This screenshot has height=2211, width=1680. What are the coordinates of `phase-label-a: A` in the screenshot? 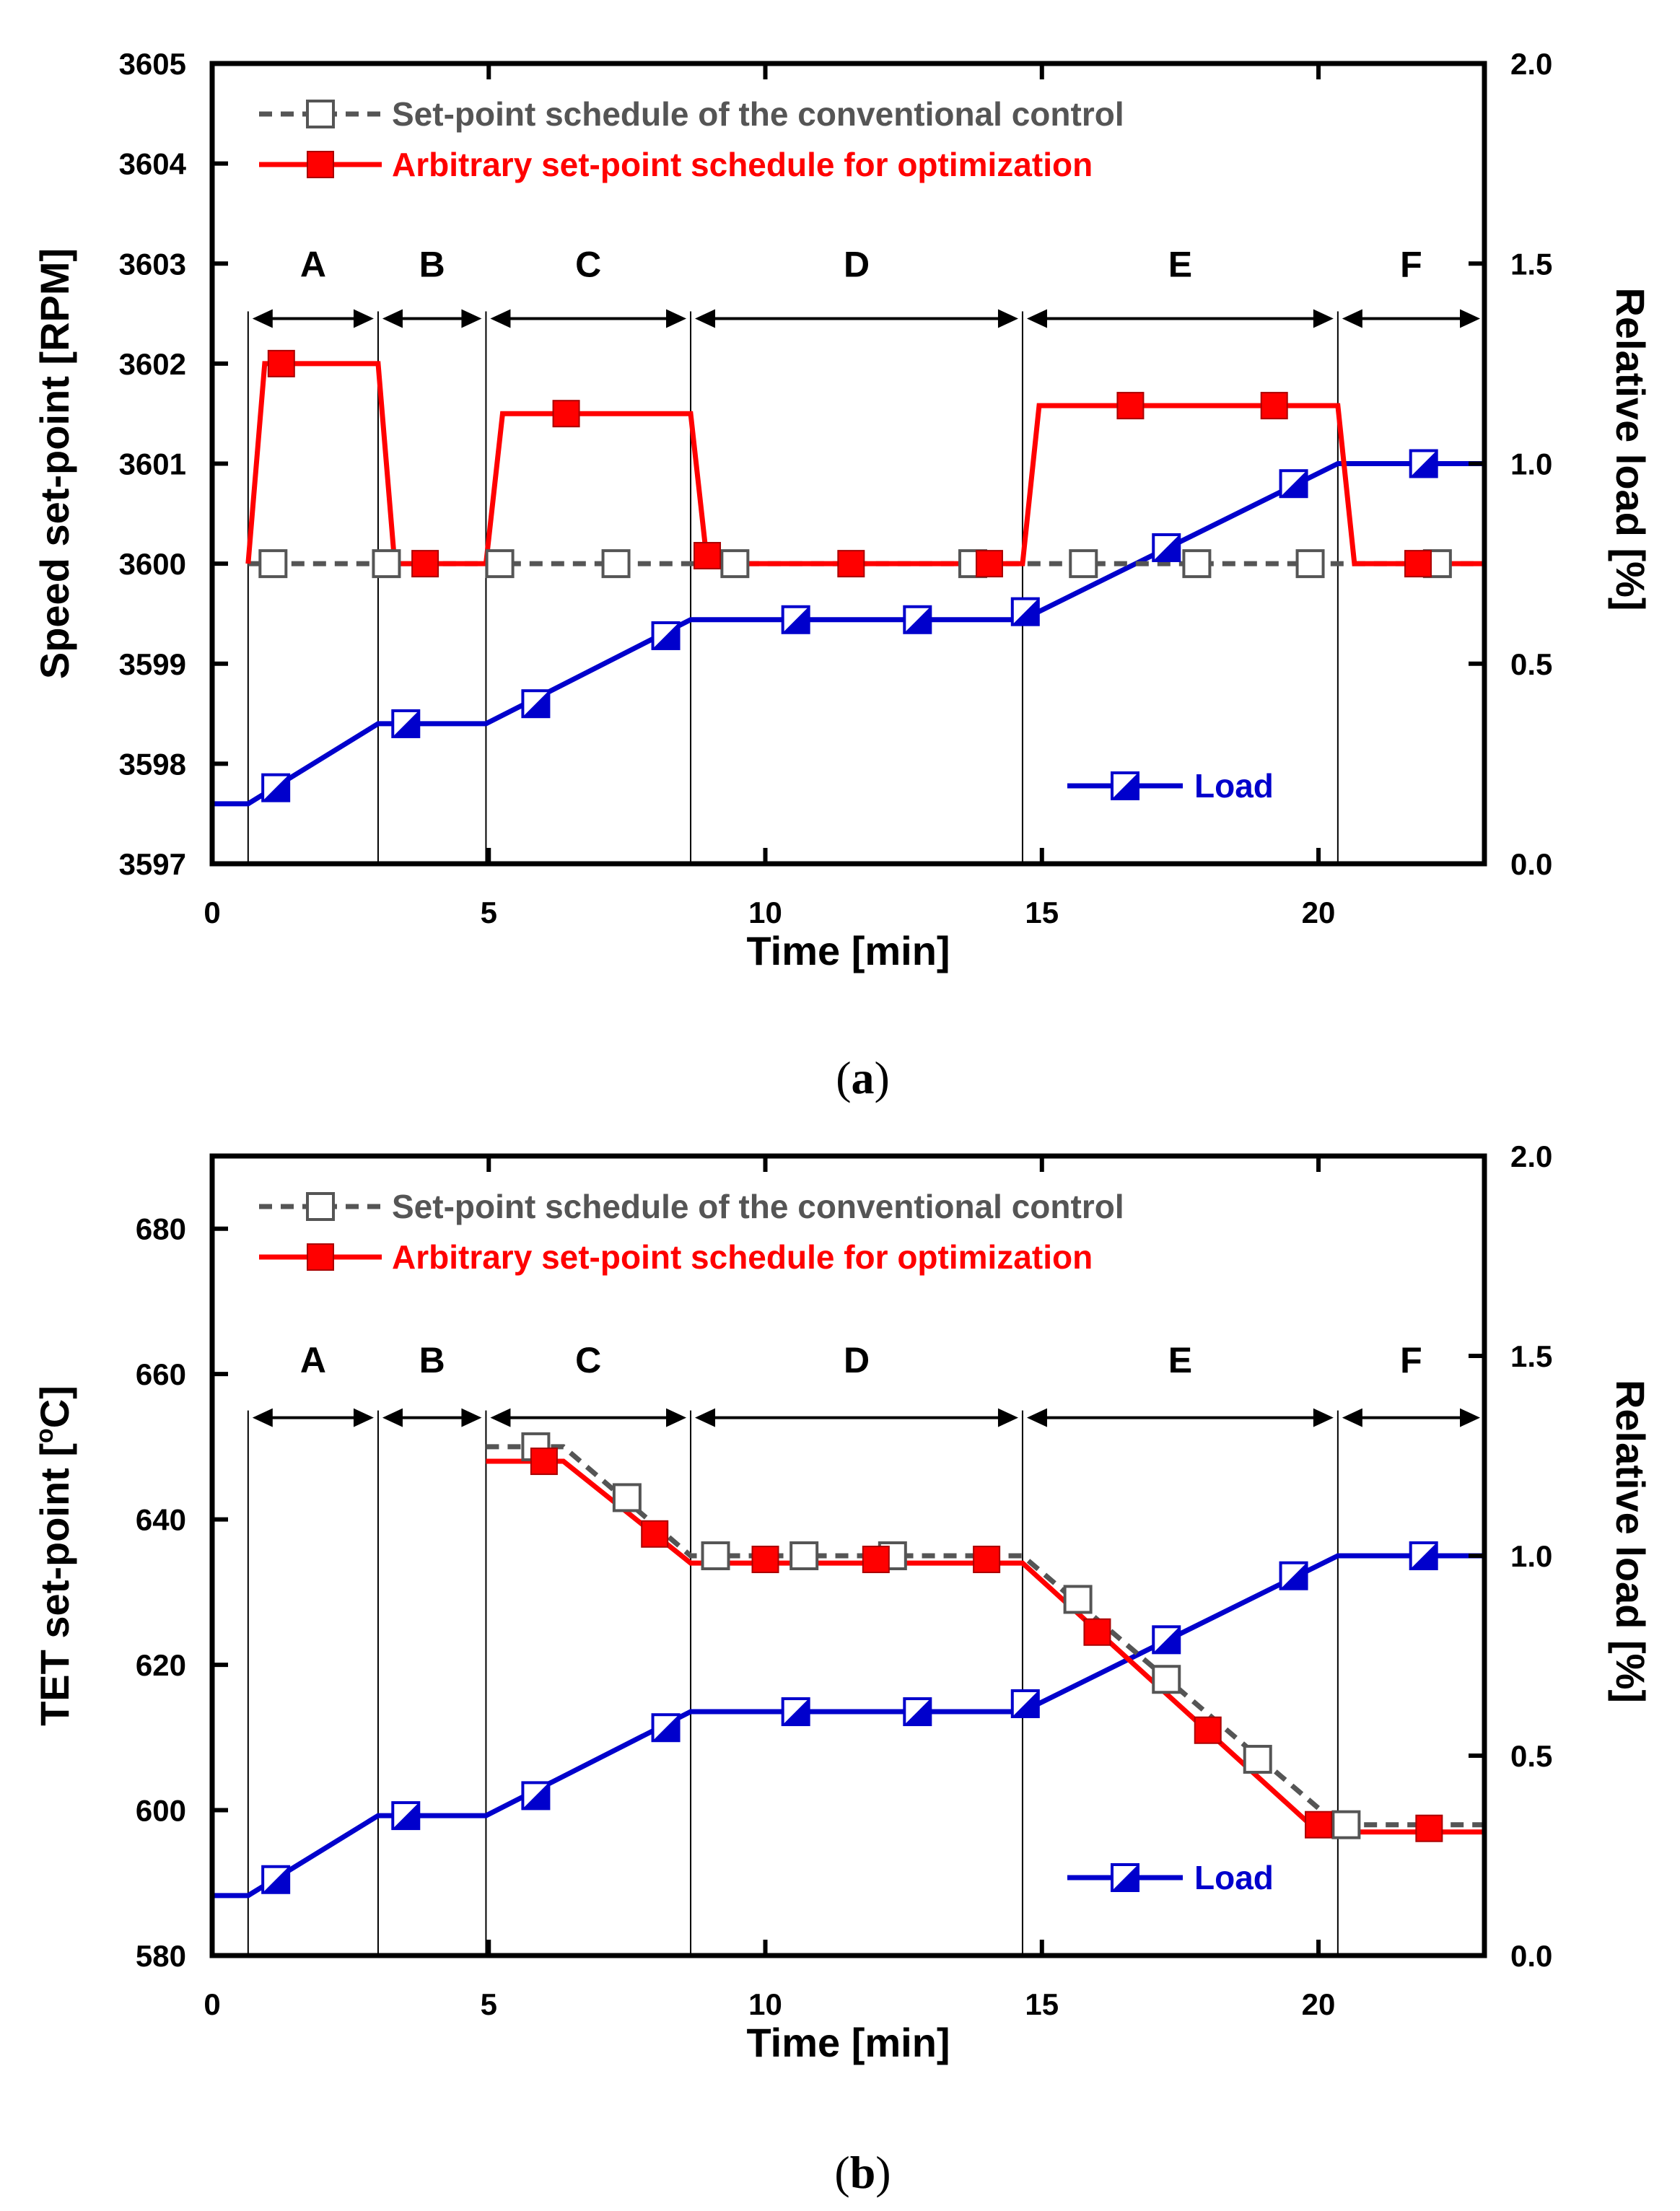 It's located at (313, 264).